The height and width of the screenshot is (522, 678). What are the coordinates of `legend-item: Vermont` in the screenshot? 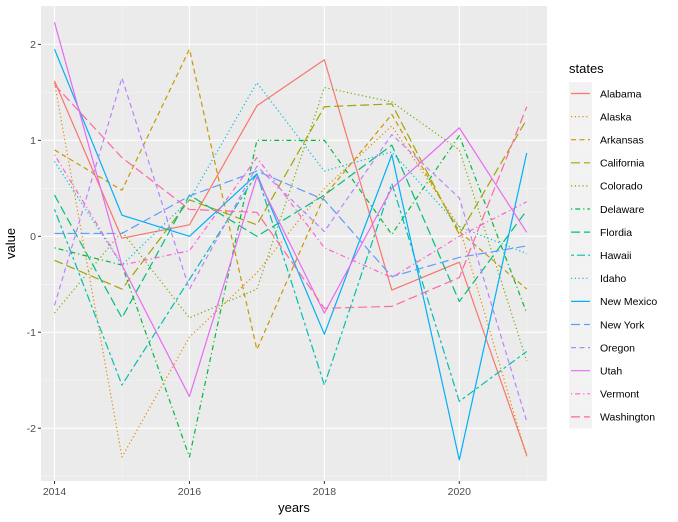 It's located at (604, 394).